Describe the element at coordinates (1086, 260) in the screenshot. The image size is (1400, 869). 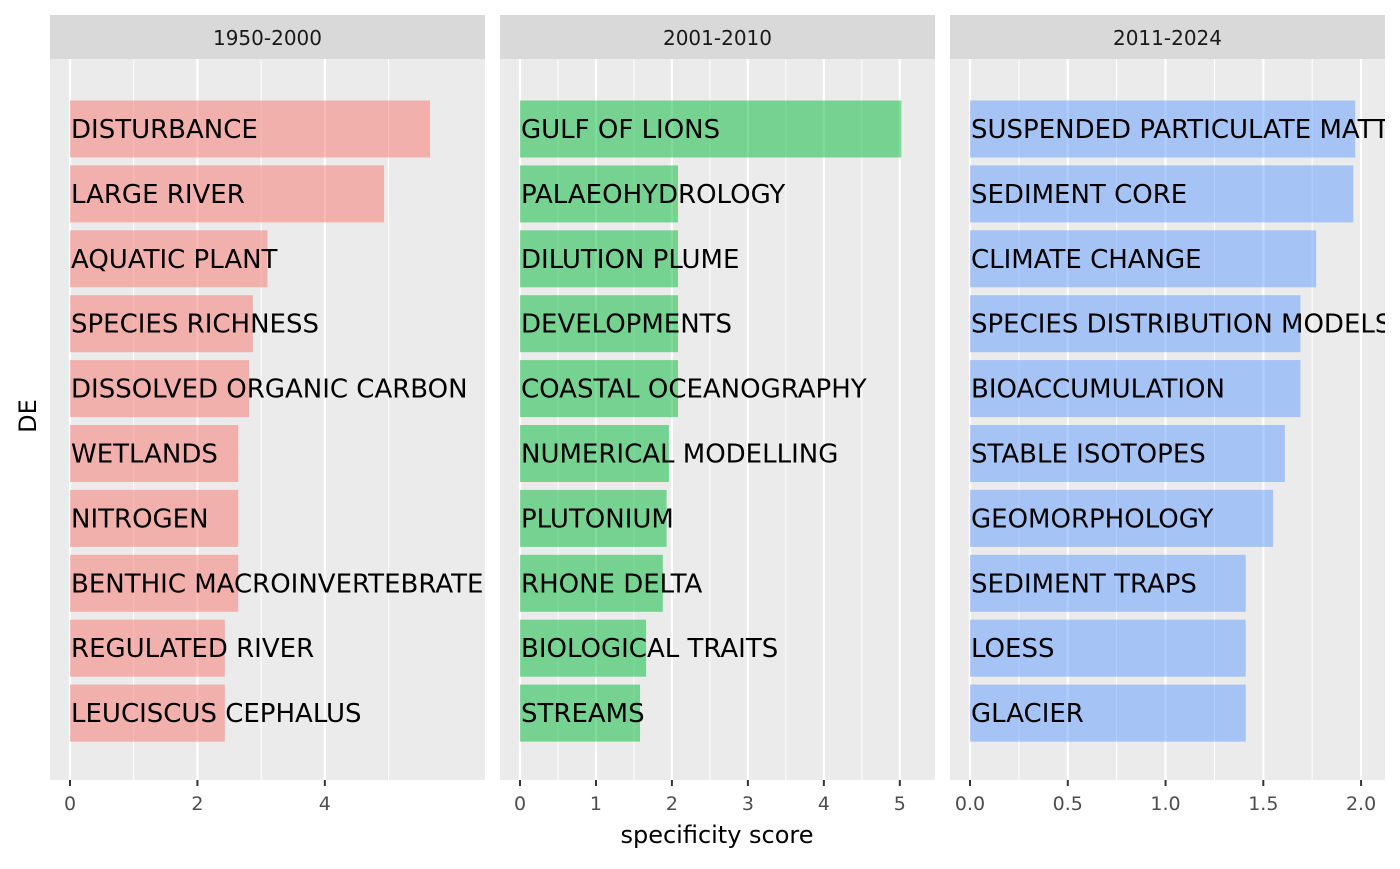
I see `bar-label: CLIMATE CHANGE` at that location.